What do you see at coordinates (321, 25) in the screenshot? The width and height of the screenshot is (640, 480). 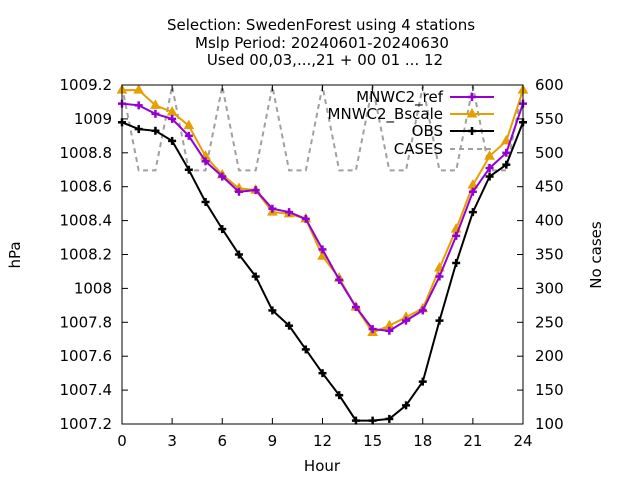 I see `chart-title-line-1: Selection: SwedenForest using 4 stations` at bounding box center [321, 25].